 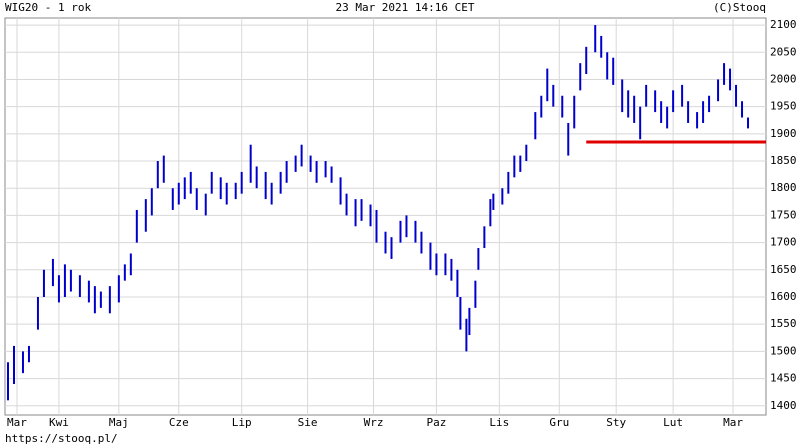 What do you see at coordinates (783, 51) in the screenshot?
I see `y-tick-label: 2050` at bounding box center [783, 51].